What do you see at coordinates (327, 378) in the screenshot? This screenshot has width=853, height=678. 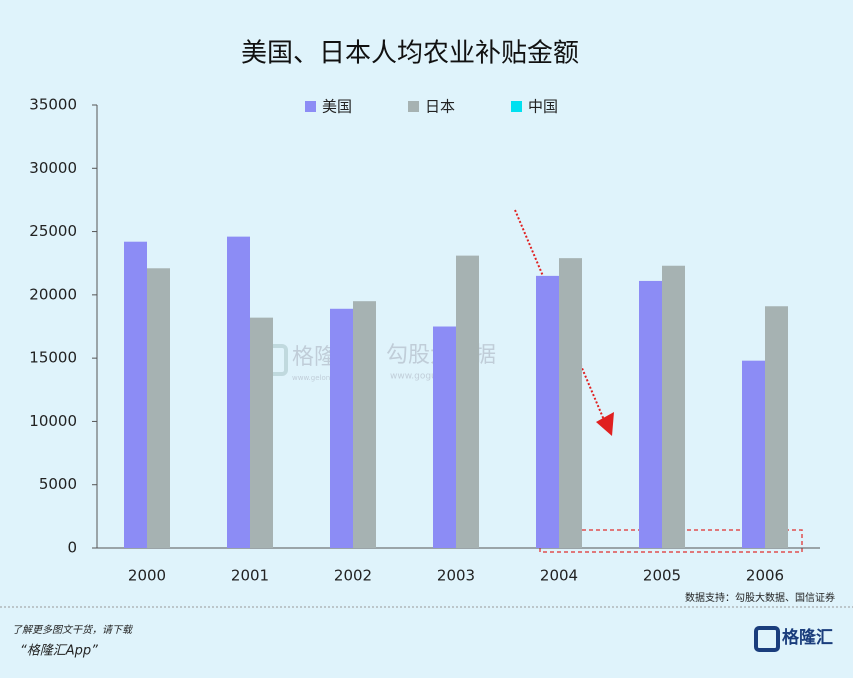 I see `watermark-brand-url: www.gelonghui.com` at bounding box center [327, 378].